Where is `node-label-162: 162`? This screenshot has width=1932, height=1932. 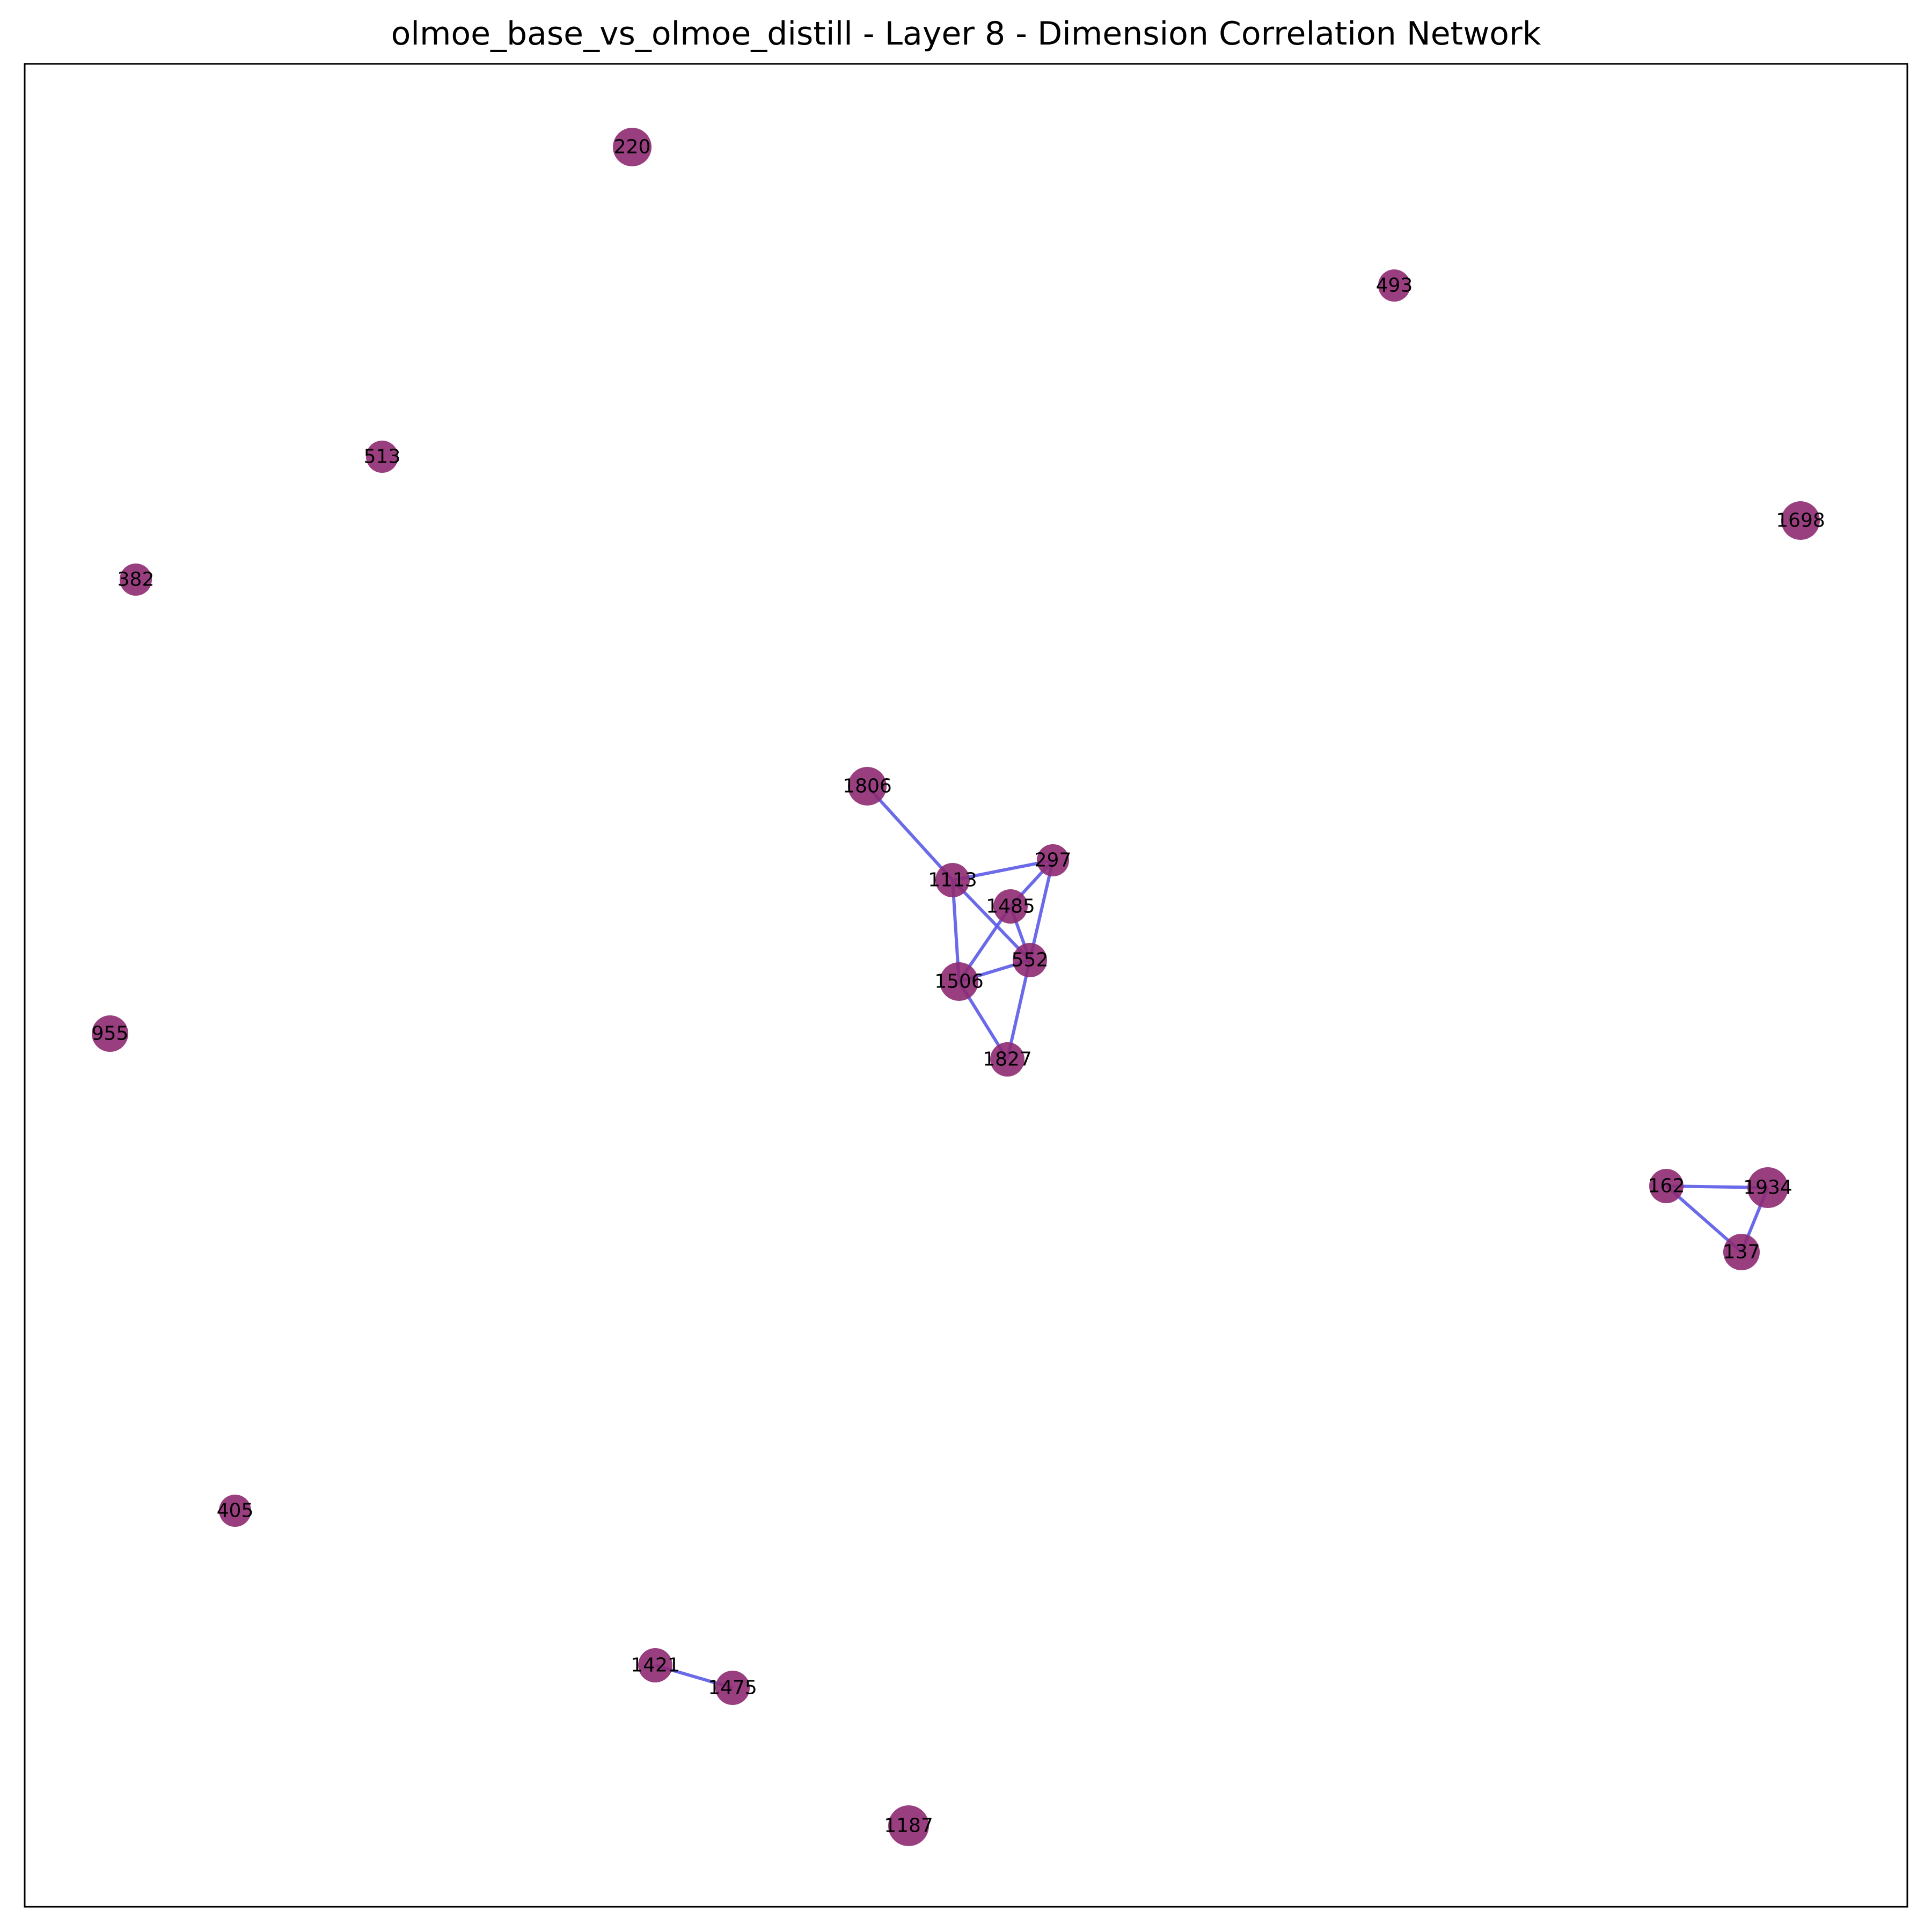 node-label-162: 162 is located at coordinates (1666, 1186).